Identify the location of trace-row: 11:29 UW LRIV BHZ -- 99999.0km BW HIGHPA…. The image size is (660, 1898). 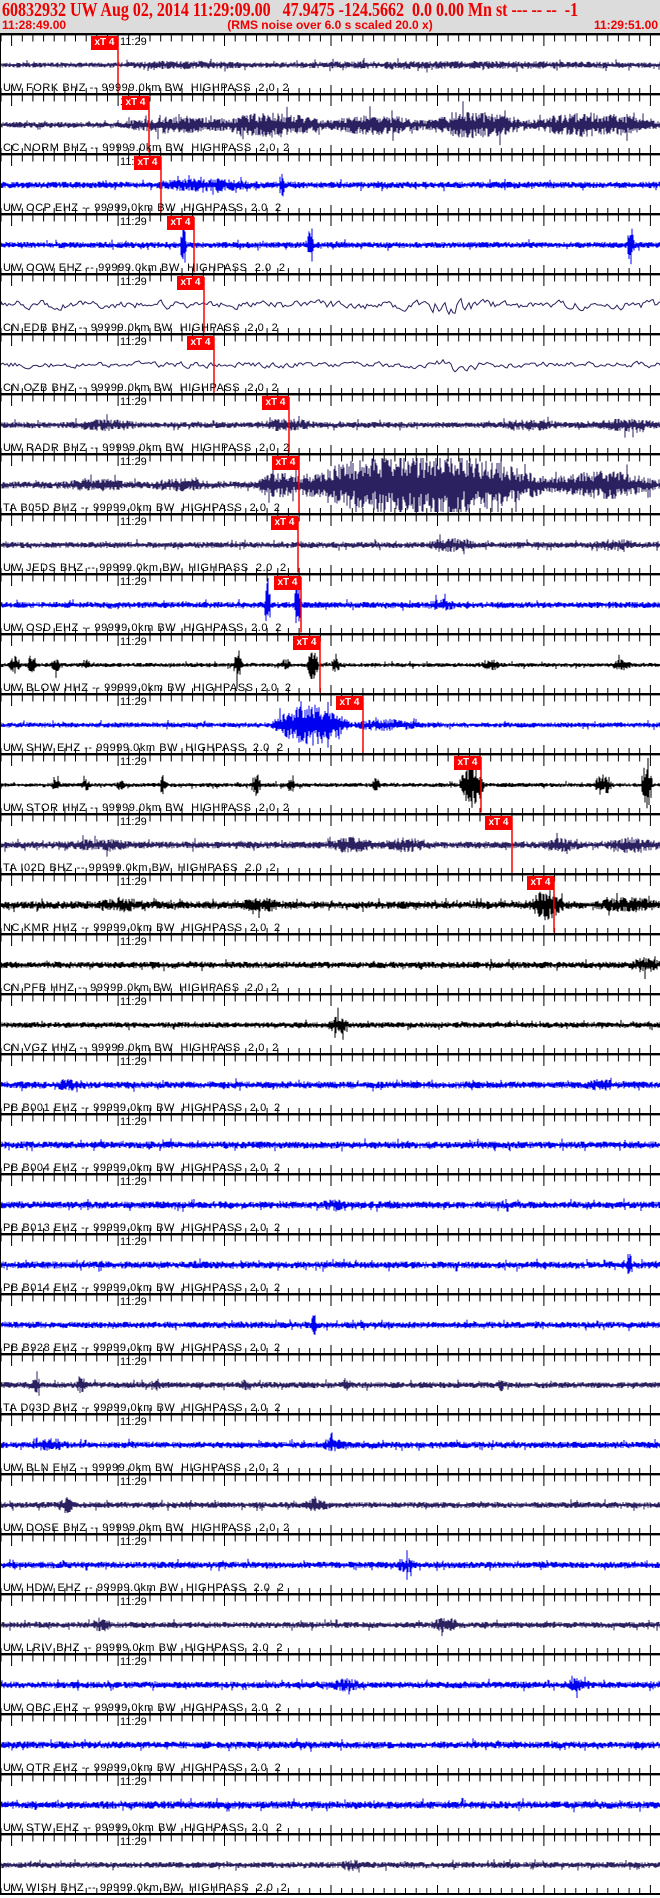
(330, 1623).